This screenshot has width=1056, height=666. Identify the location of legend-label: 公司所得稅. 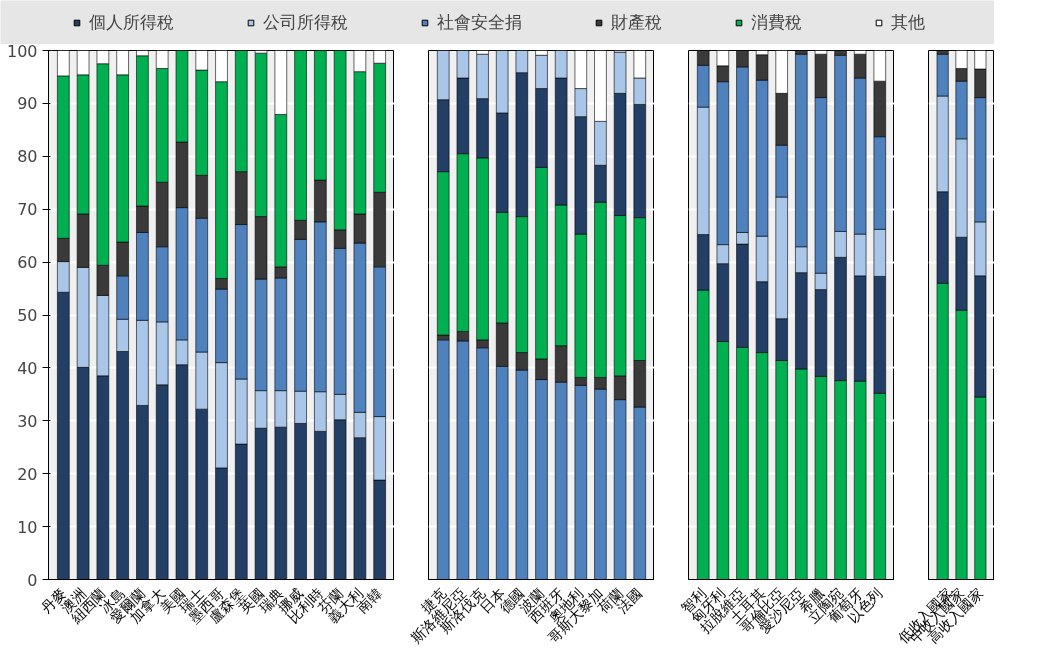
(305, 22).